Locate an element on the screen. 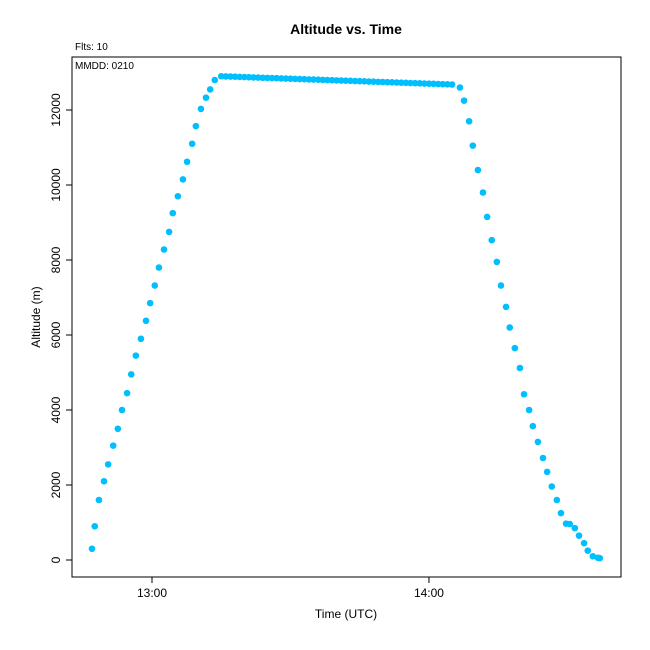  subtitle: Flts: 10 is located at coordinates (91, 47).